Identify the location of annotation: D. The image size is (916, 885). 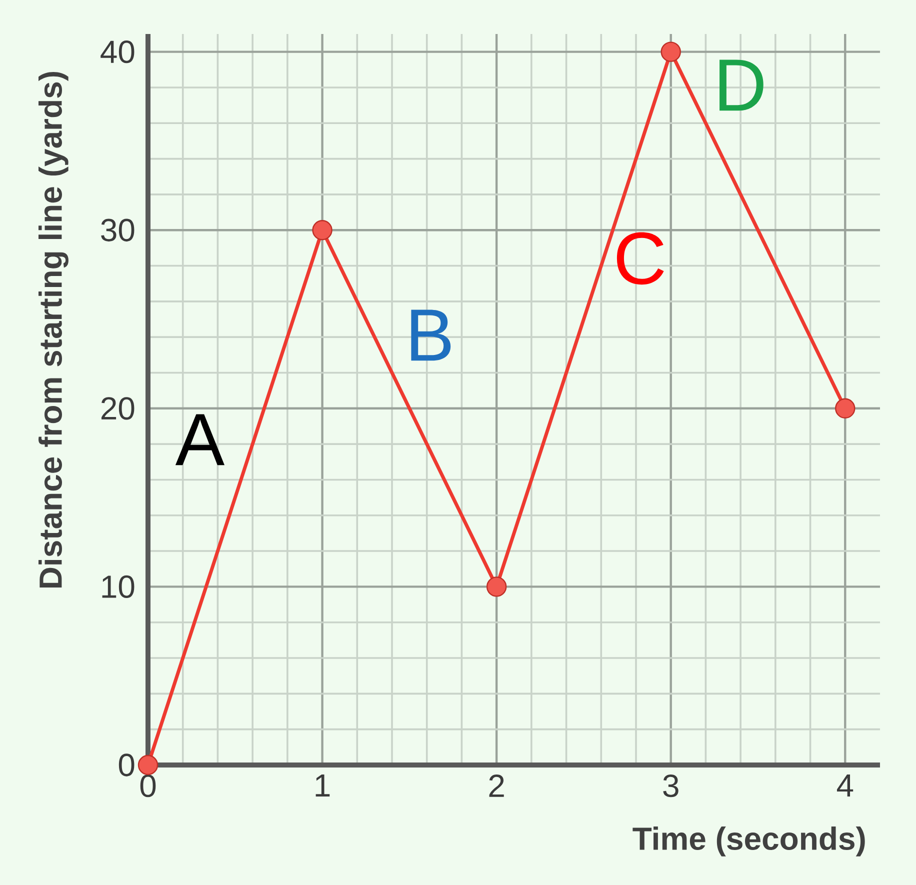
(742, 85).